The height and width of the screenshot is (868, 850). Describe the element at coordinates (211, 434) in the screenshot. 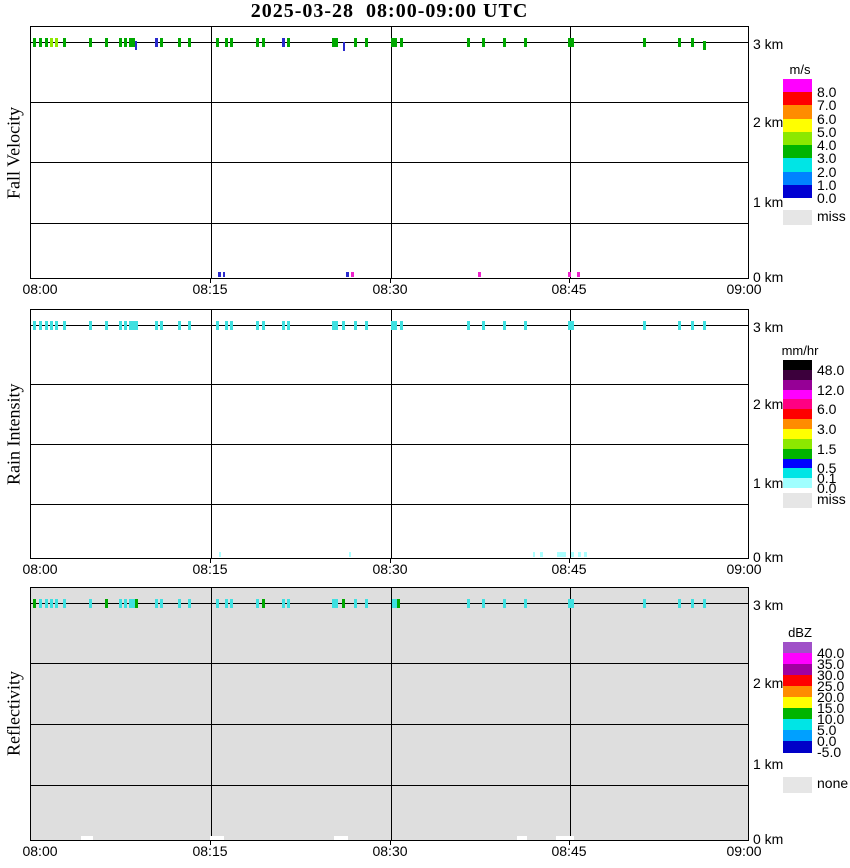

I see `time-gridline` at that location.